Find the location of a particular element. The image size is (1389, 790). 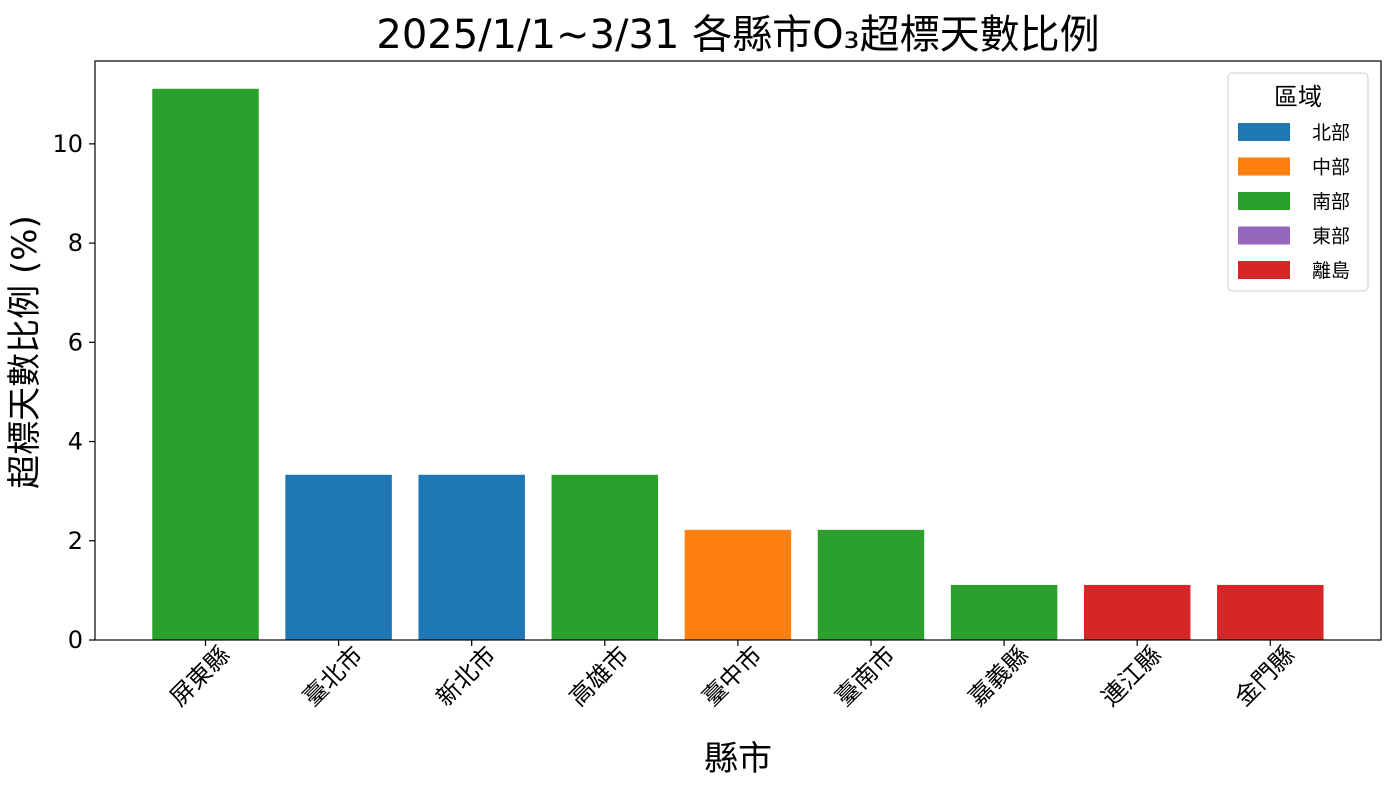

x-tick-label: 臺北市 is located at coordinates (333, 676).